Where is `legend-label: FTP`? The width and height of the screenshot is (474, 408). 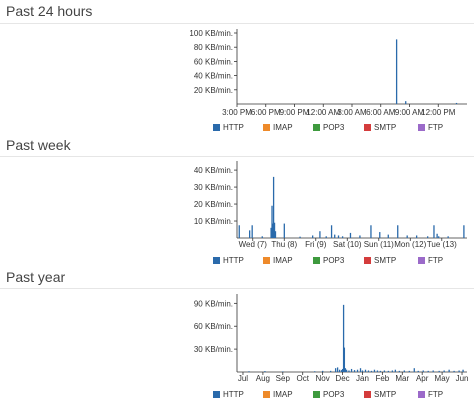
legend-label: FTP is located at coordinates (436, 394).